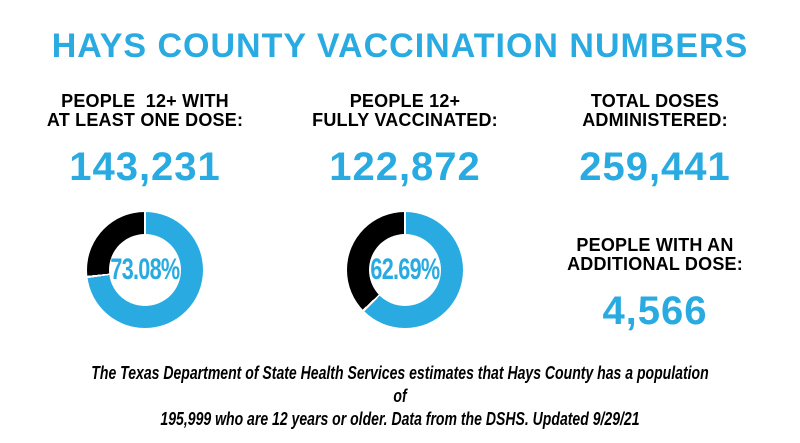 Image resolution: width=800 pixels, height=443 pixels. I want to click on donut-hole: 73.08%, so click(145, 270).